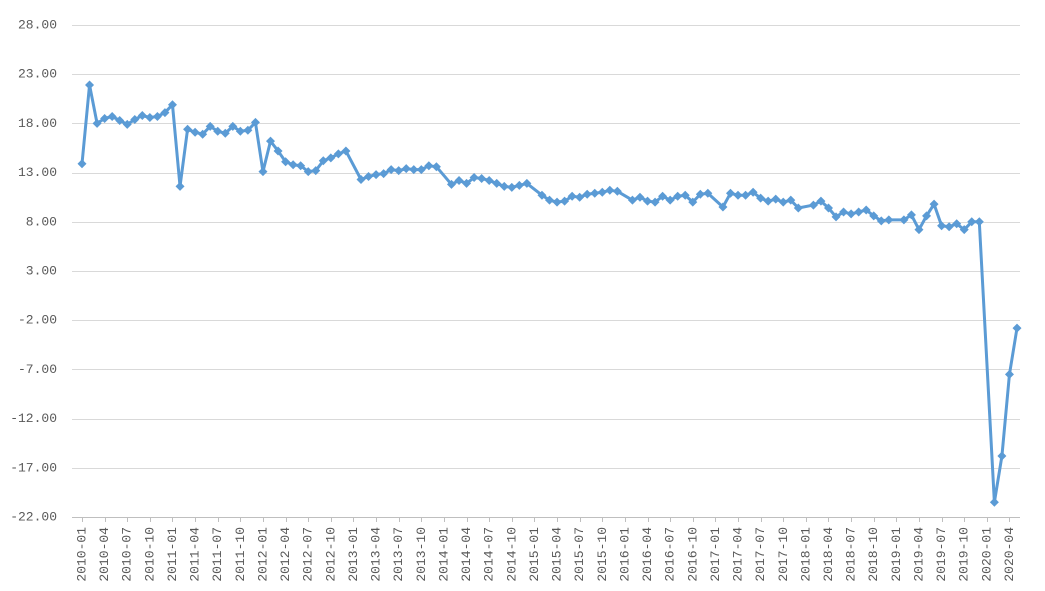  What do you see at coordinates (172, 554) in the screenshot?
I see `x-tick-label: 2011-01` at bounding box center [172, 554].